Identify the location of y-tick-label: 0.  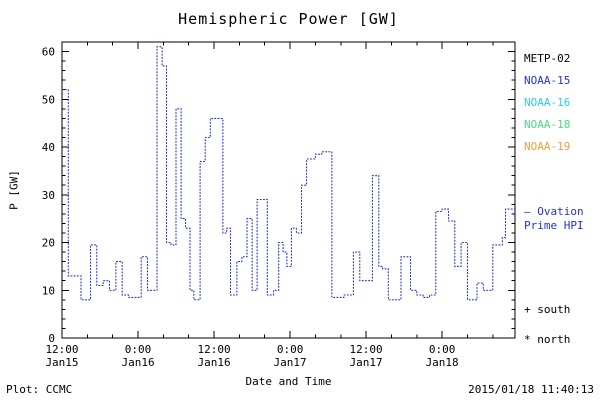
(51, 338).